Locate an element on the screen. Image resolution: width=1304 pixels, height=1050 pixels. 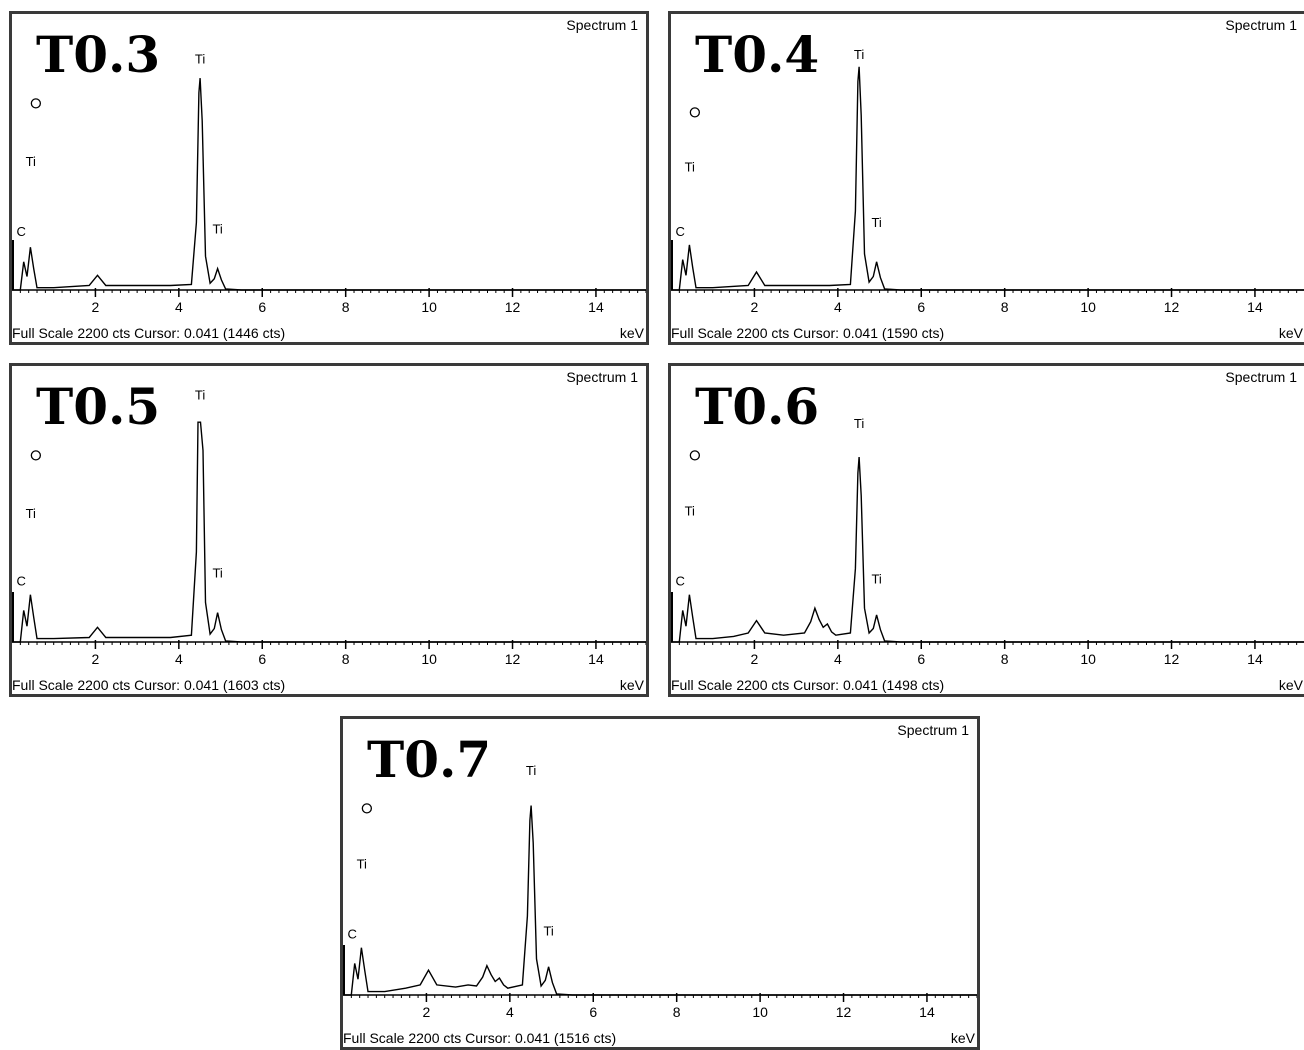
panel-title: T0.4 is located at coordinates (757, 54).